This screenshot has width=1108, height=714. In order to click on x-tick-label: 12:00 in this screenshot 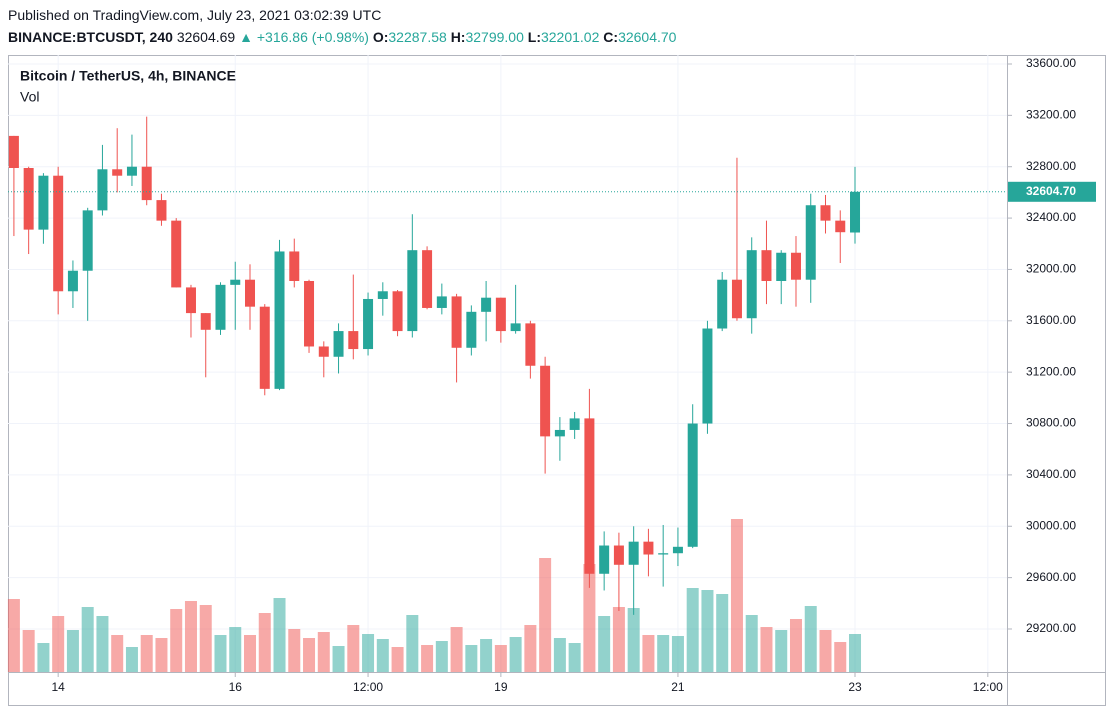, I will do `click(368, 687)`.